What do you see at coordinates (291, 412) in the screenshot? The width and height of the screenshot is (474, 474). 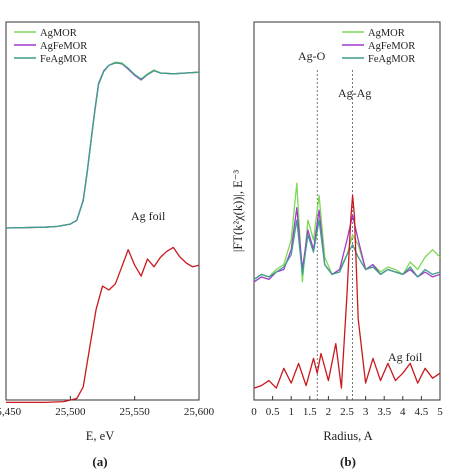 I see `x-tick-label: 1` at bounding box center [291, 412].